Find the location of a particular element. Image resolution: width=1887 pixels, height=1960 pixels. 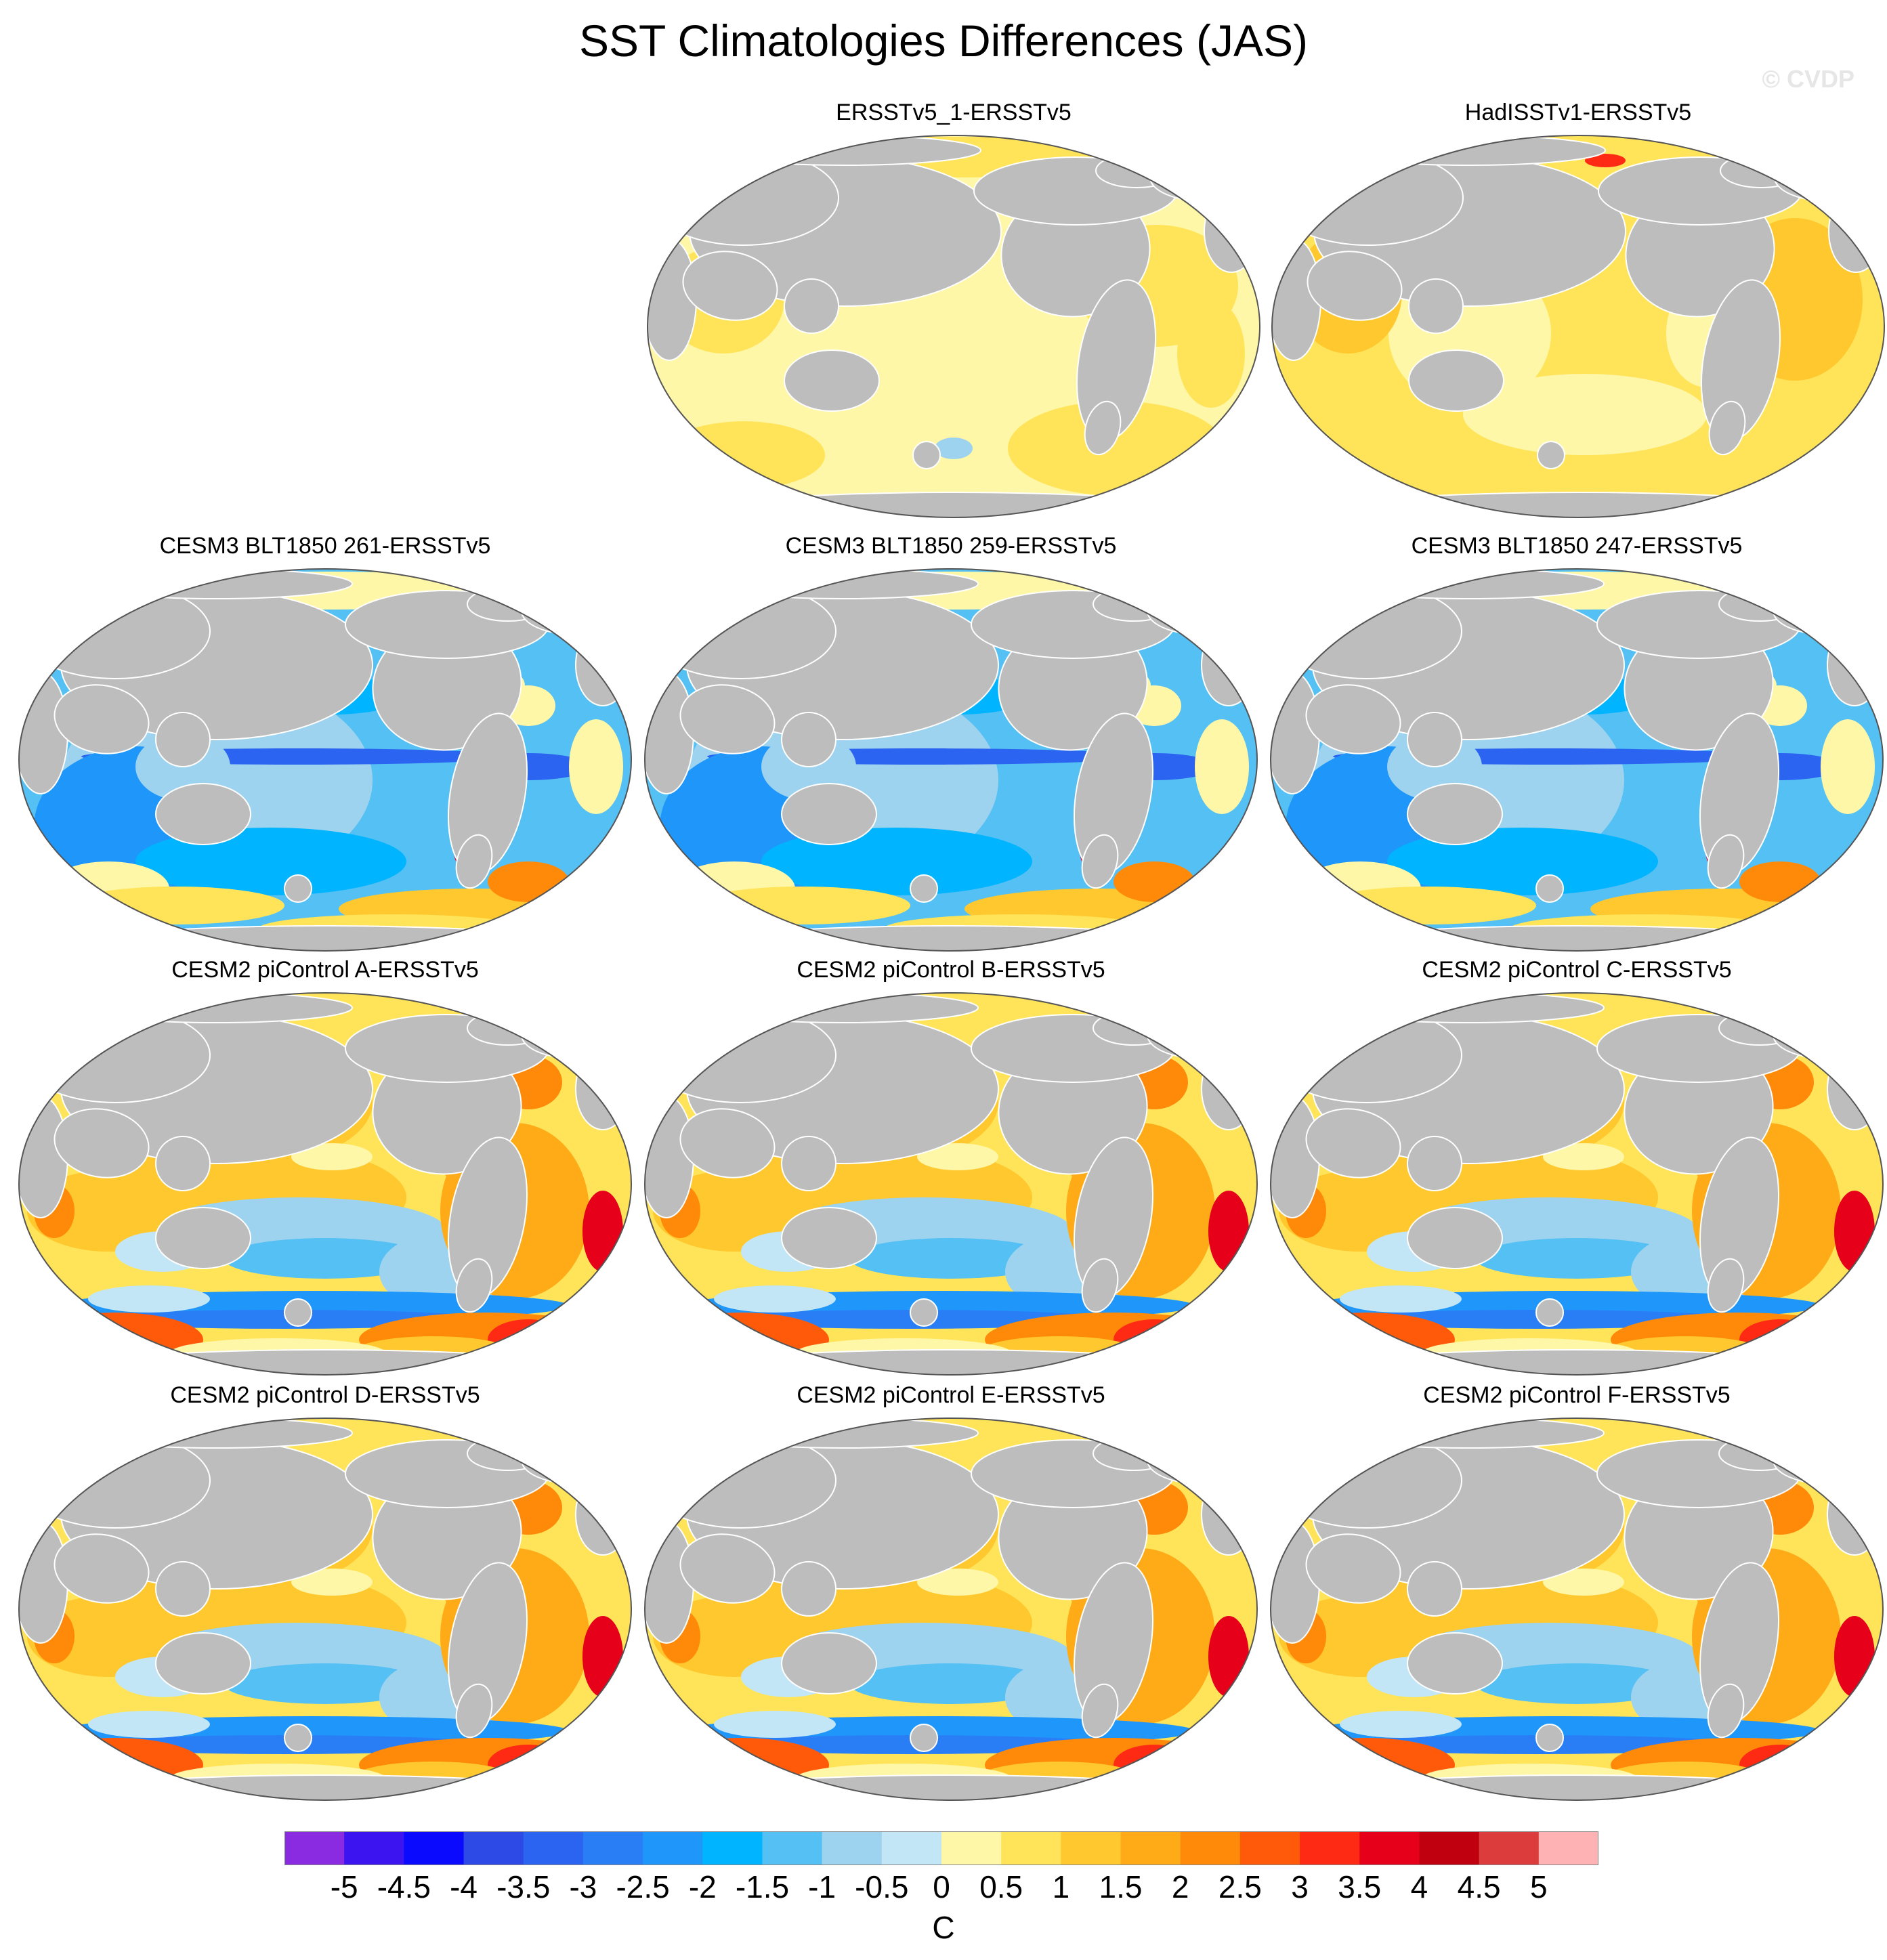

colorbar-frame is located at coordinates (941, 1848).